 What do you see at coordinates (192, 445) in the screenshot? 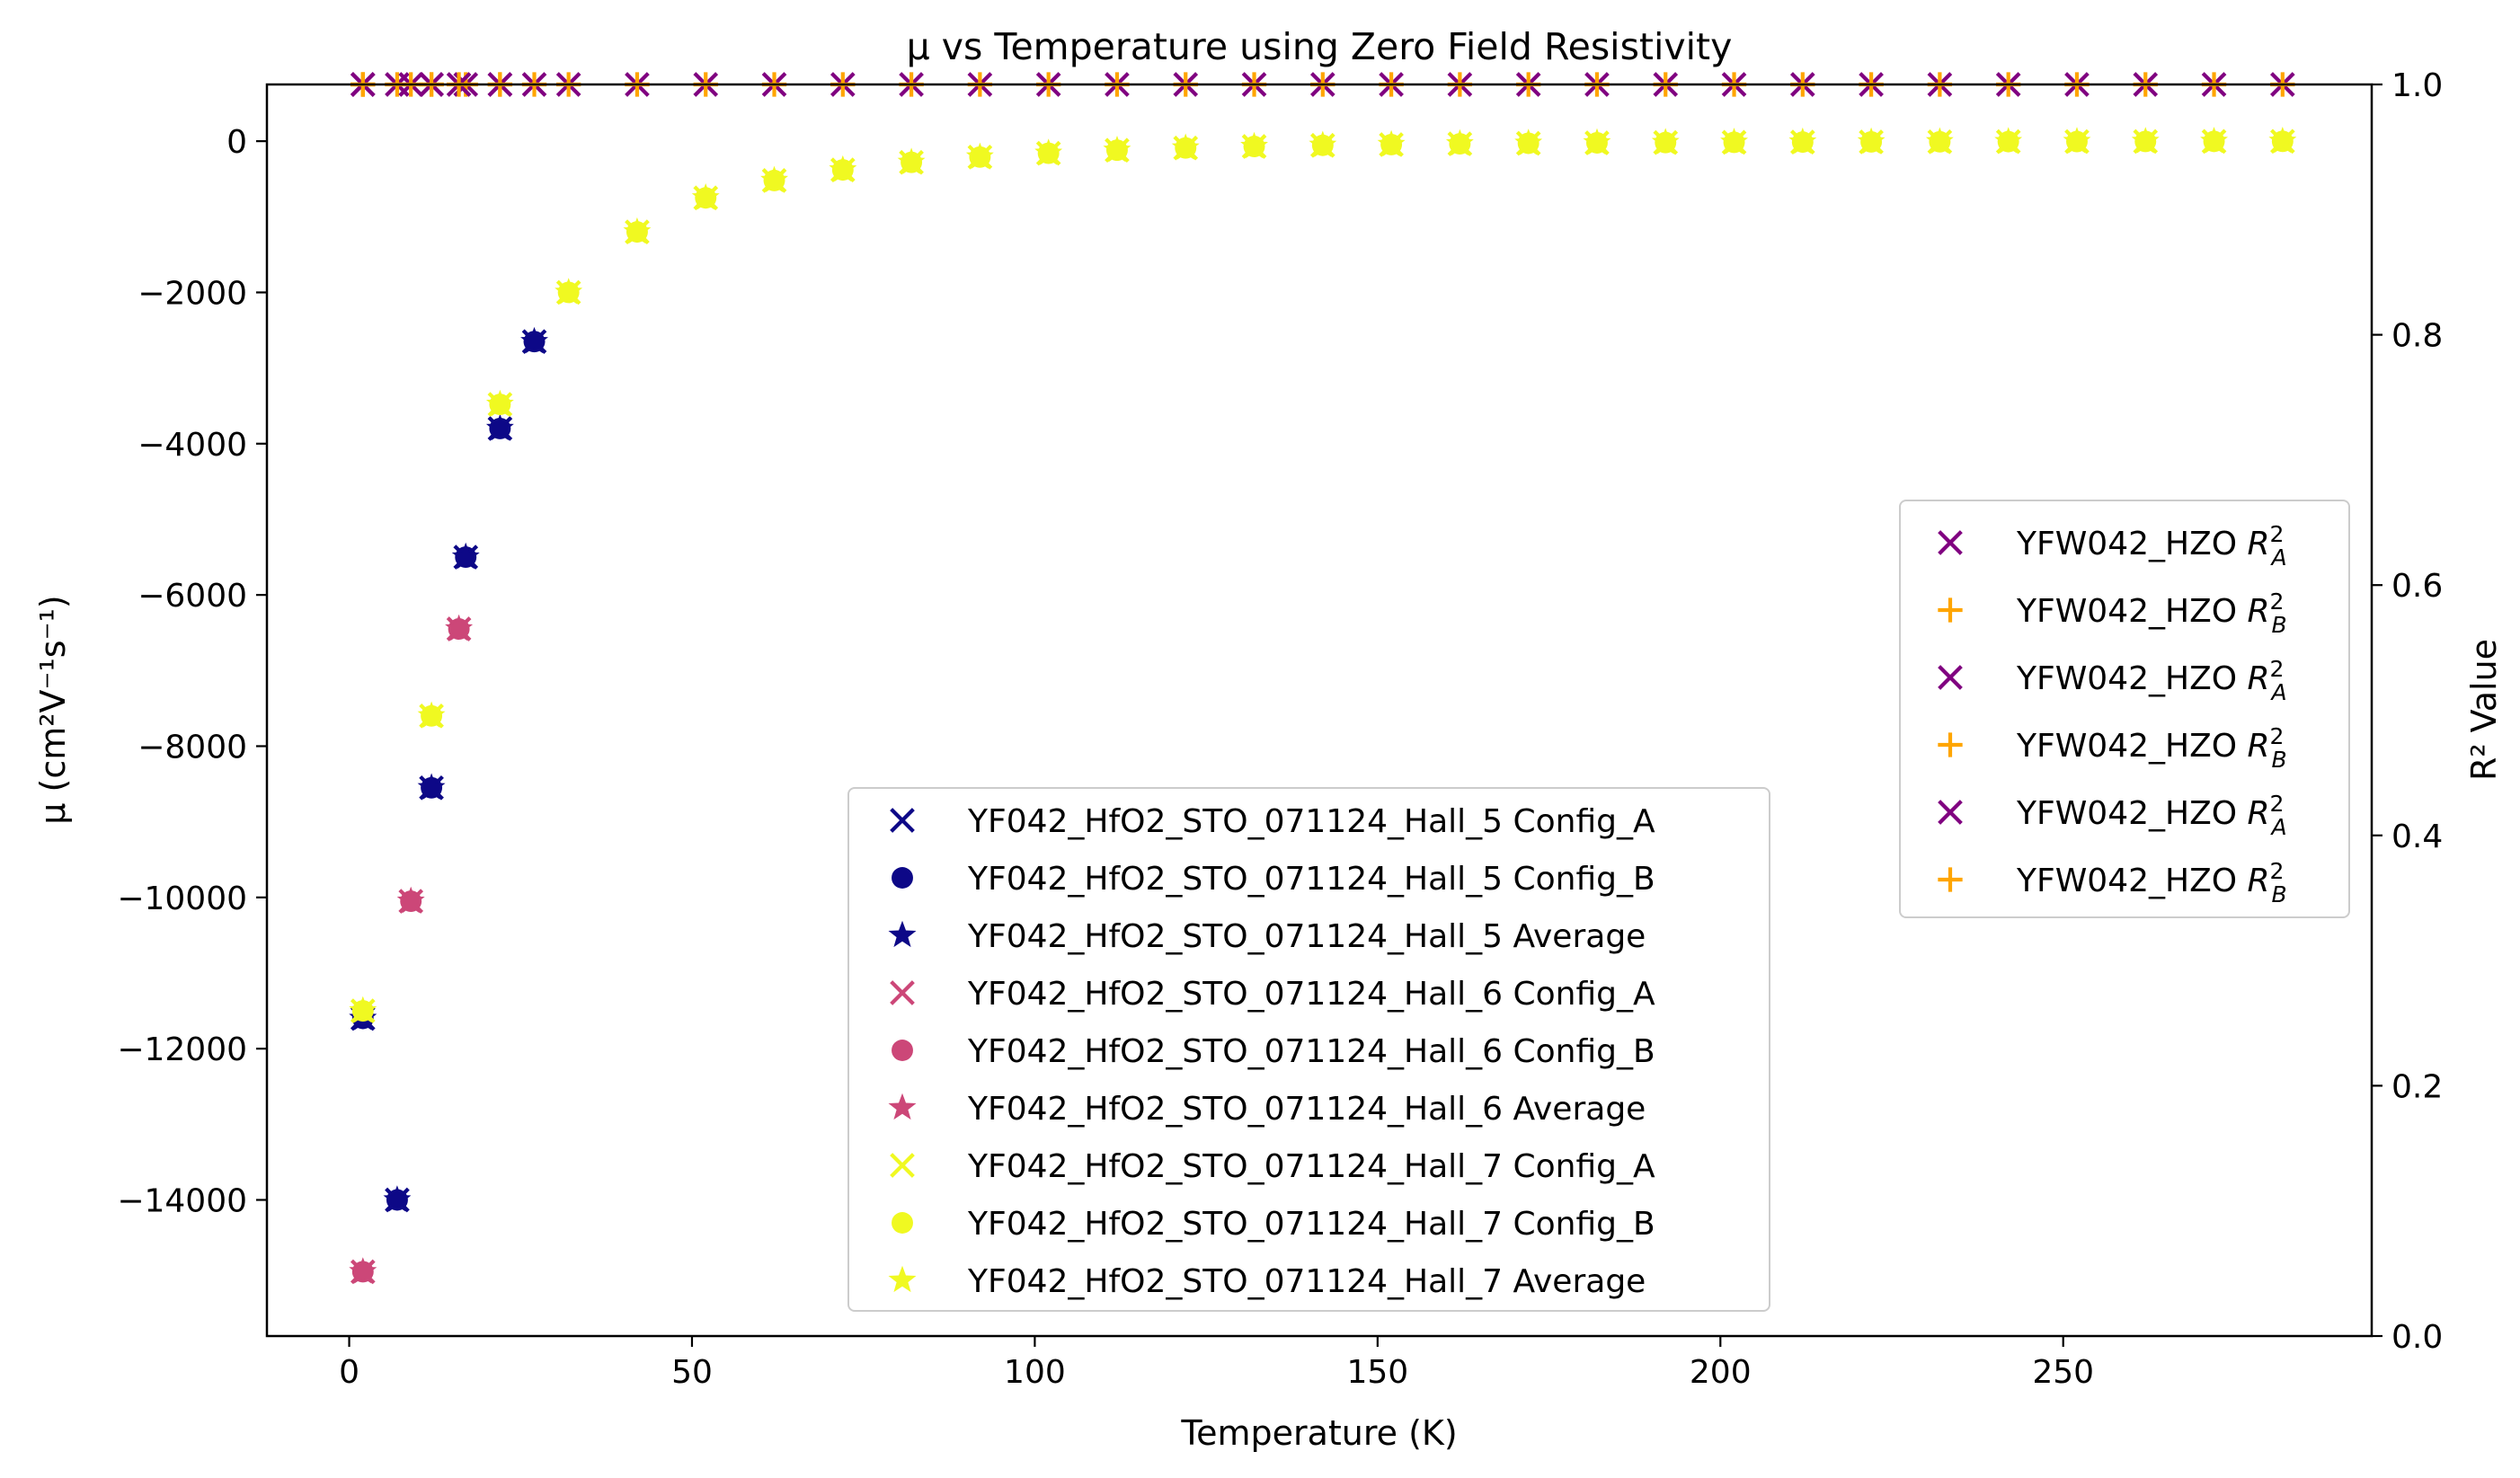
I see `y-tick-label: −4000` at bounding box center [192, 445].